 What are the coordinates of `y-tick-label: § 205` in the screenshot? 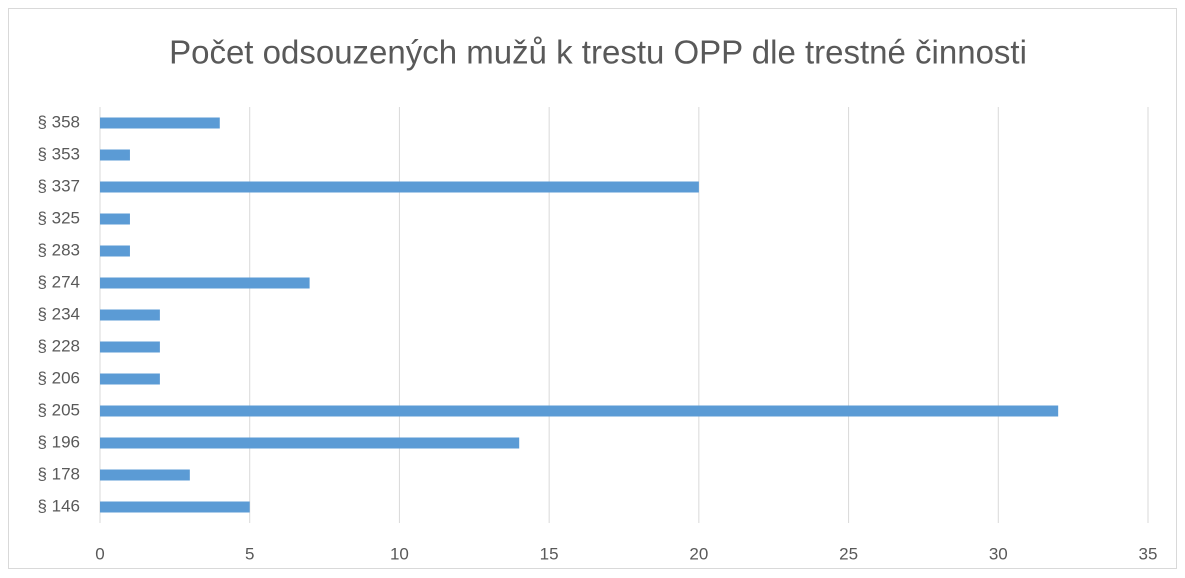 It's located at (58, 409).